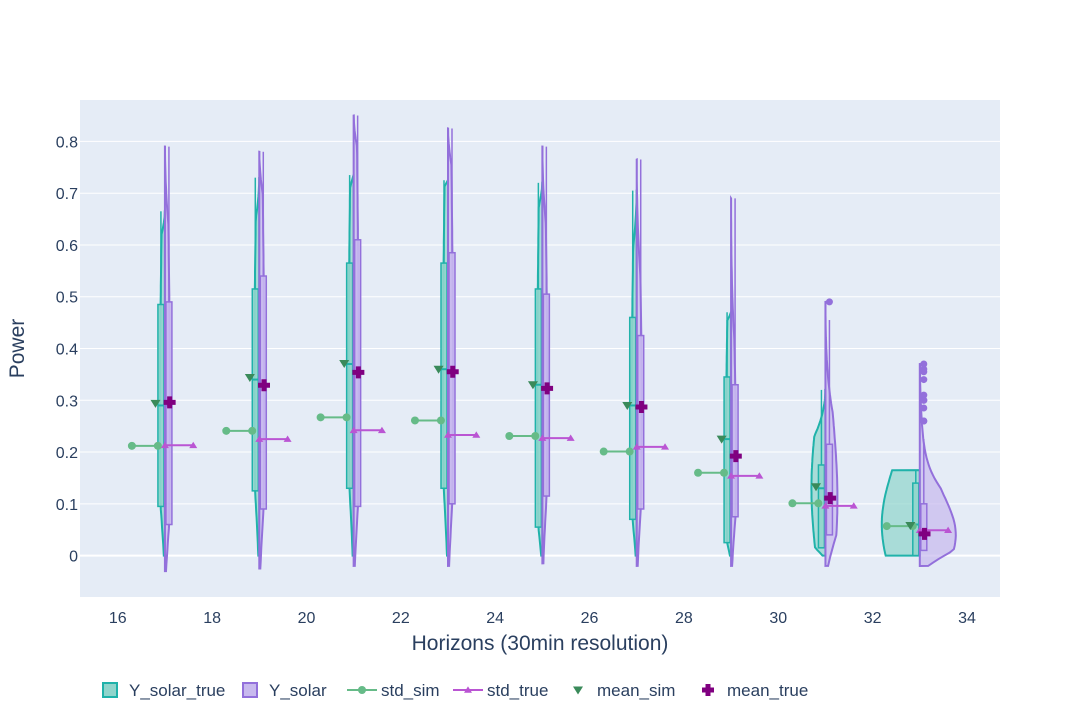 This screenshot has height=720, width=1080. I want to click on legend-label: mean_true, so click(767, 690).